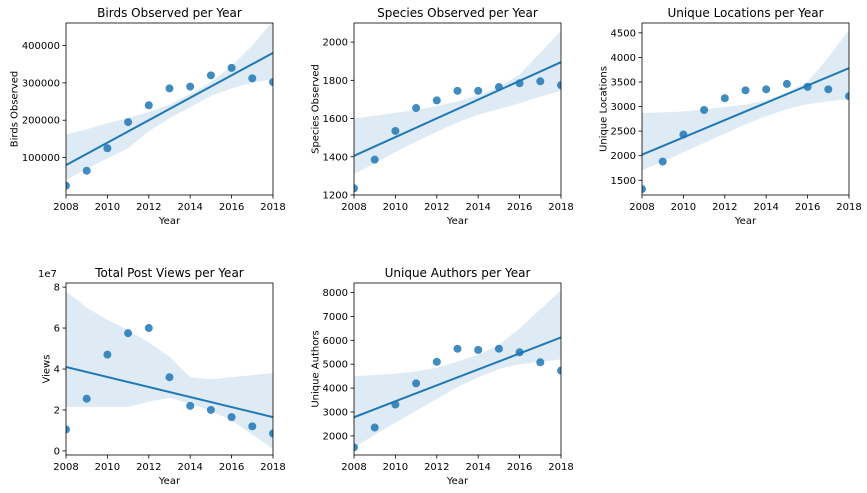  Describe the element at coordinates (603, 109) in the screenshot. I see `y-axis-label: Unique Locations` at that location.